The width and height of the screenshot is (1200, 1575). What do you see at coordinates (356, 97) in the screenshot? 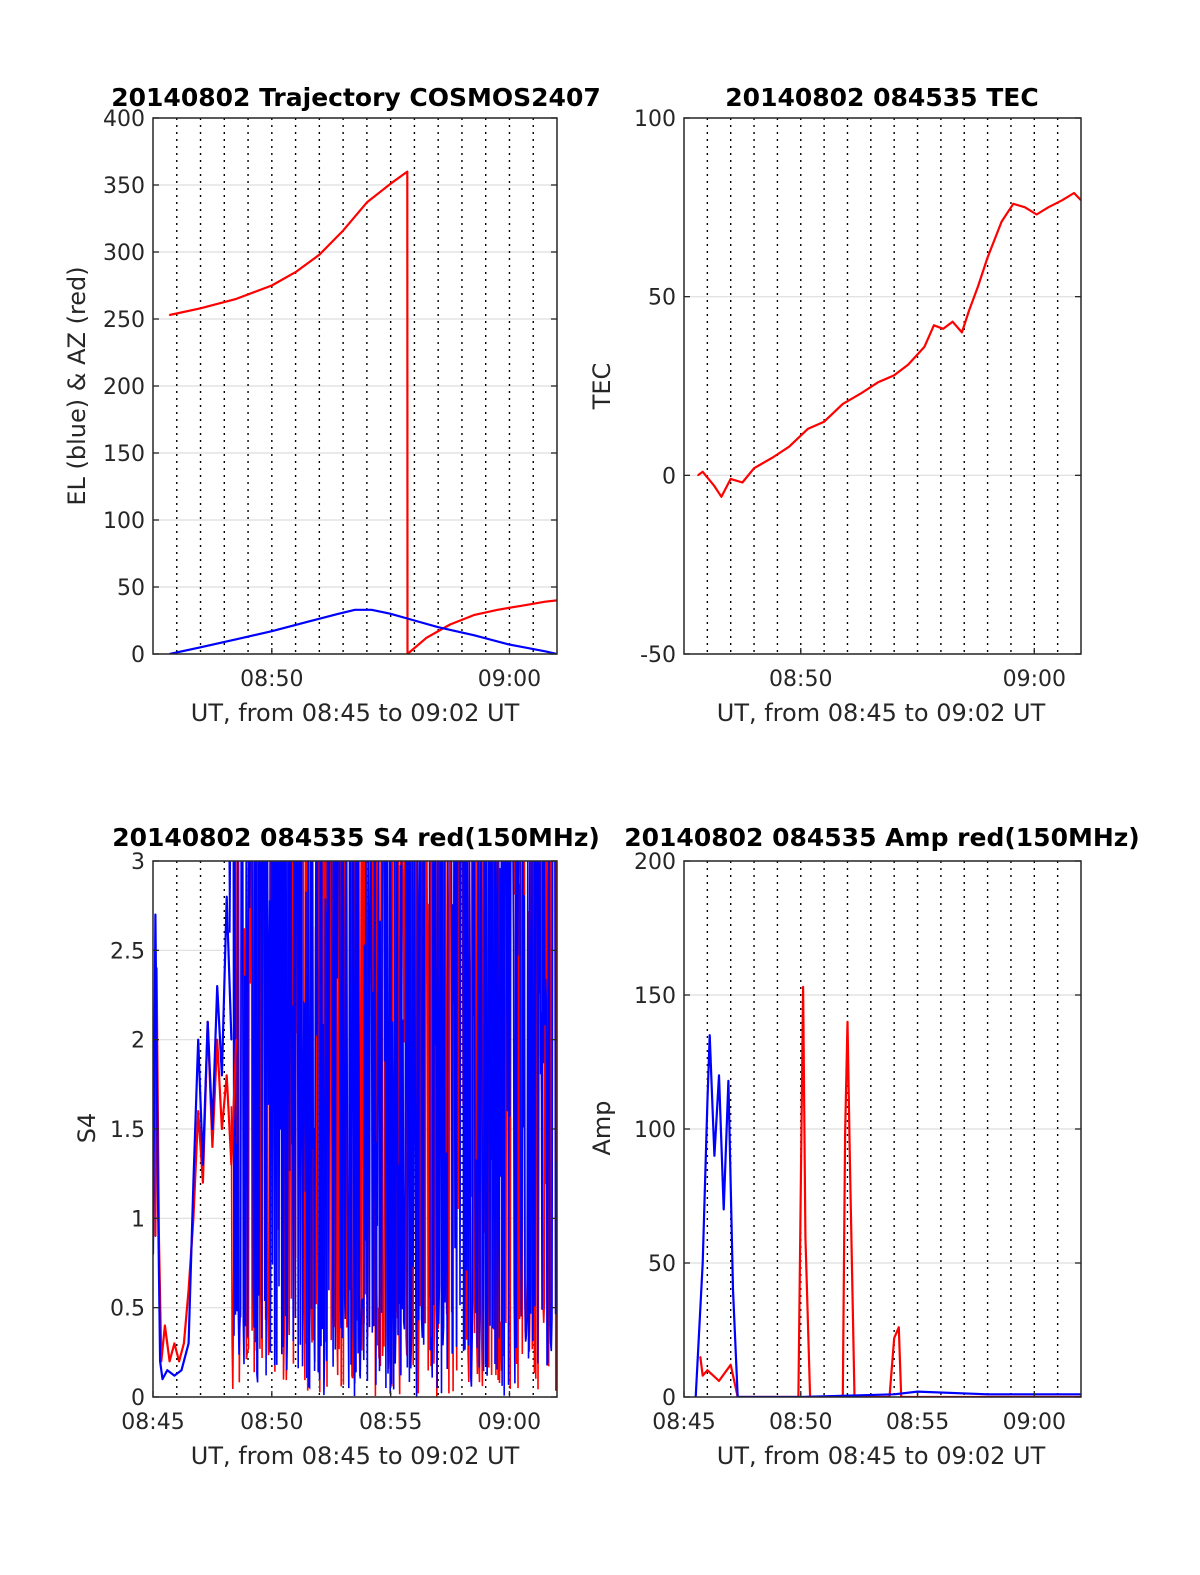
I see `panel-title: 20140802 Trajectory COSMOS2407` at bounding box center [356, 97].